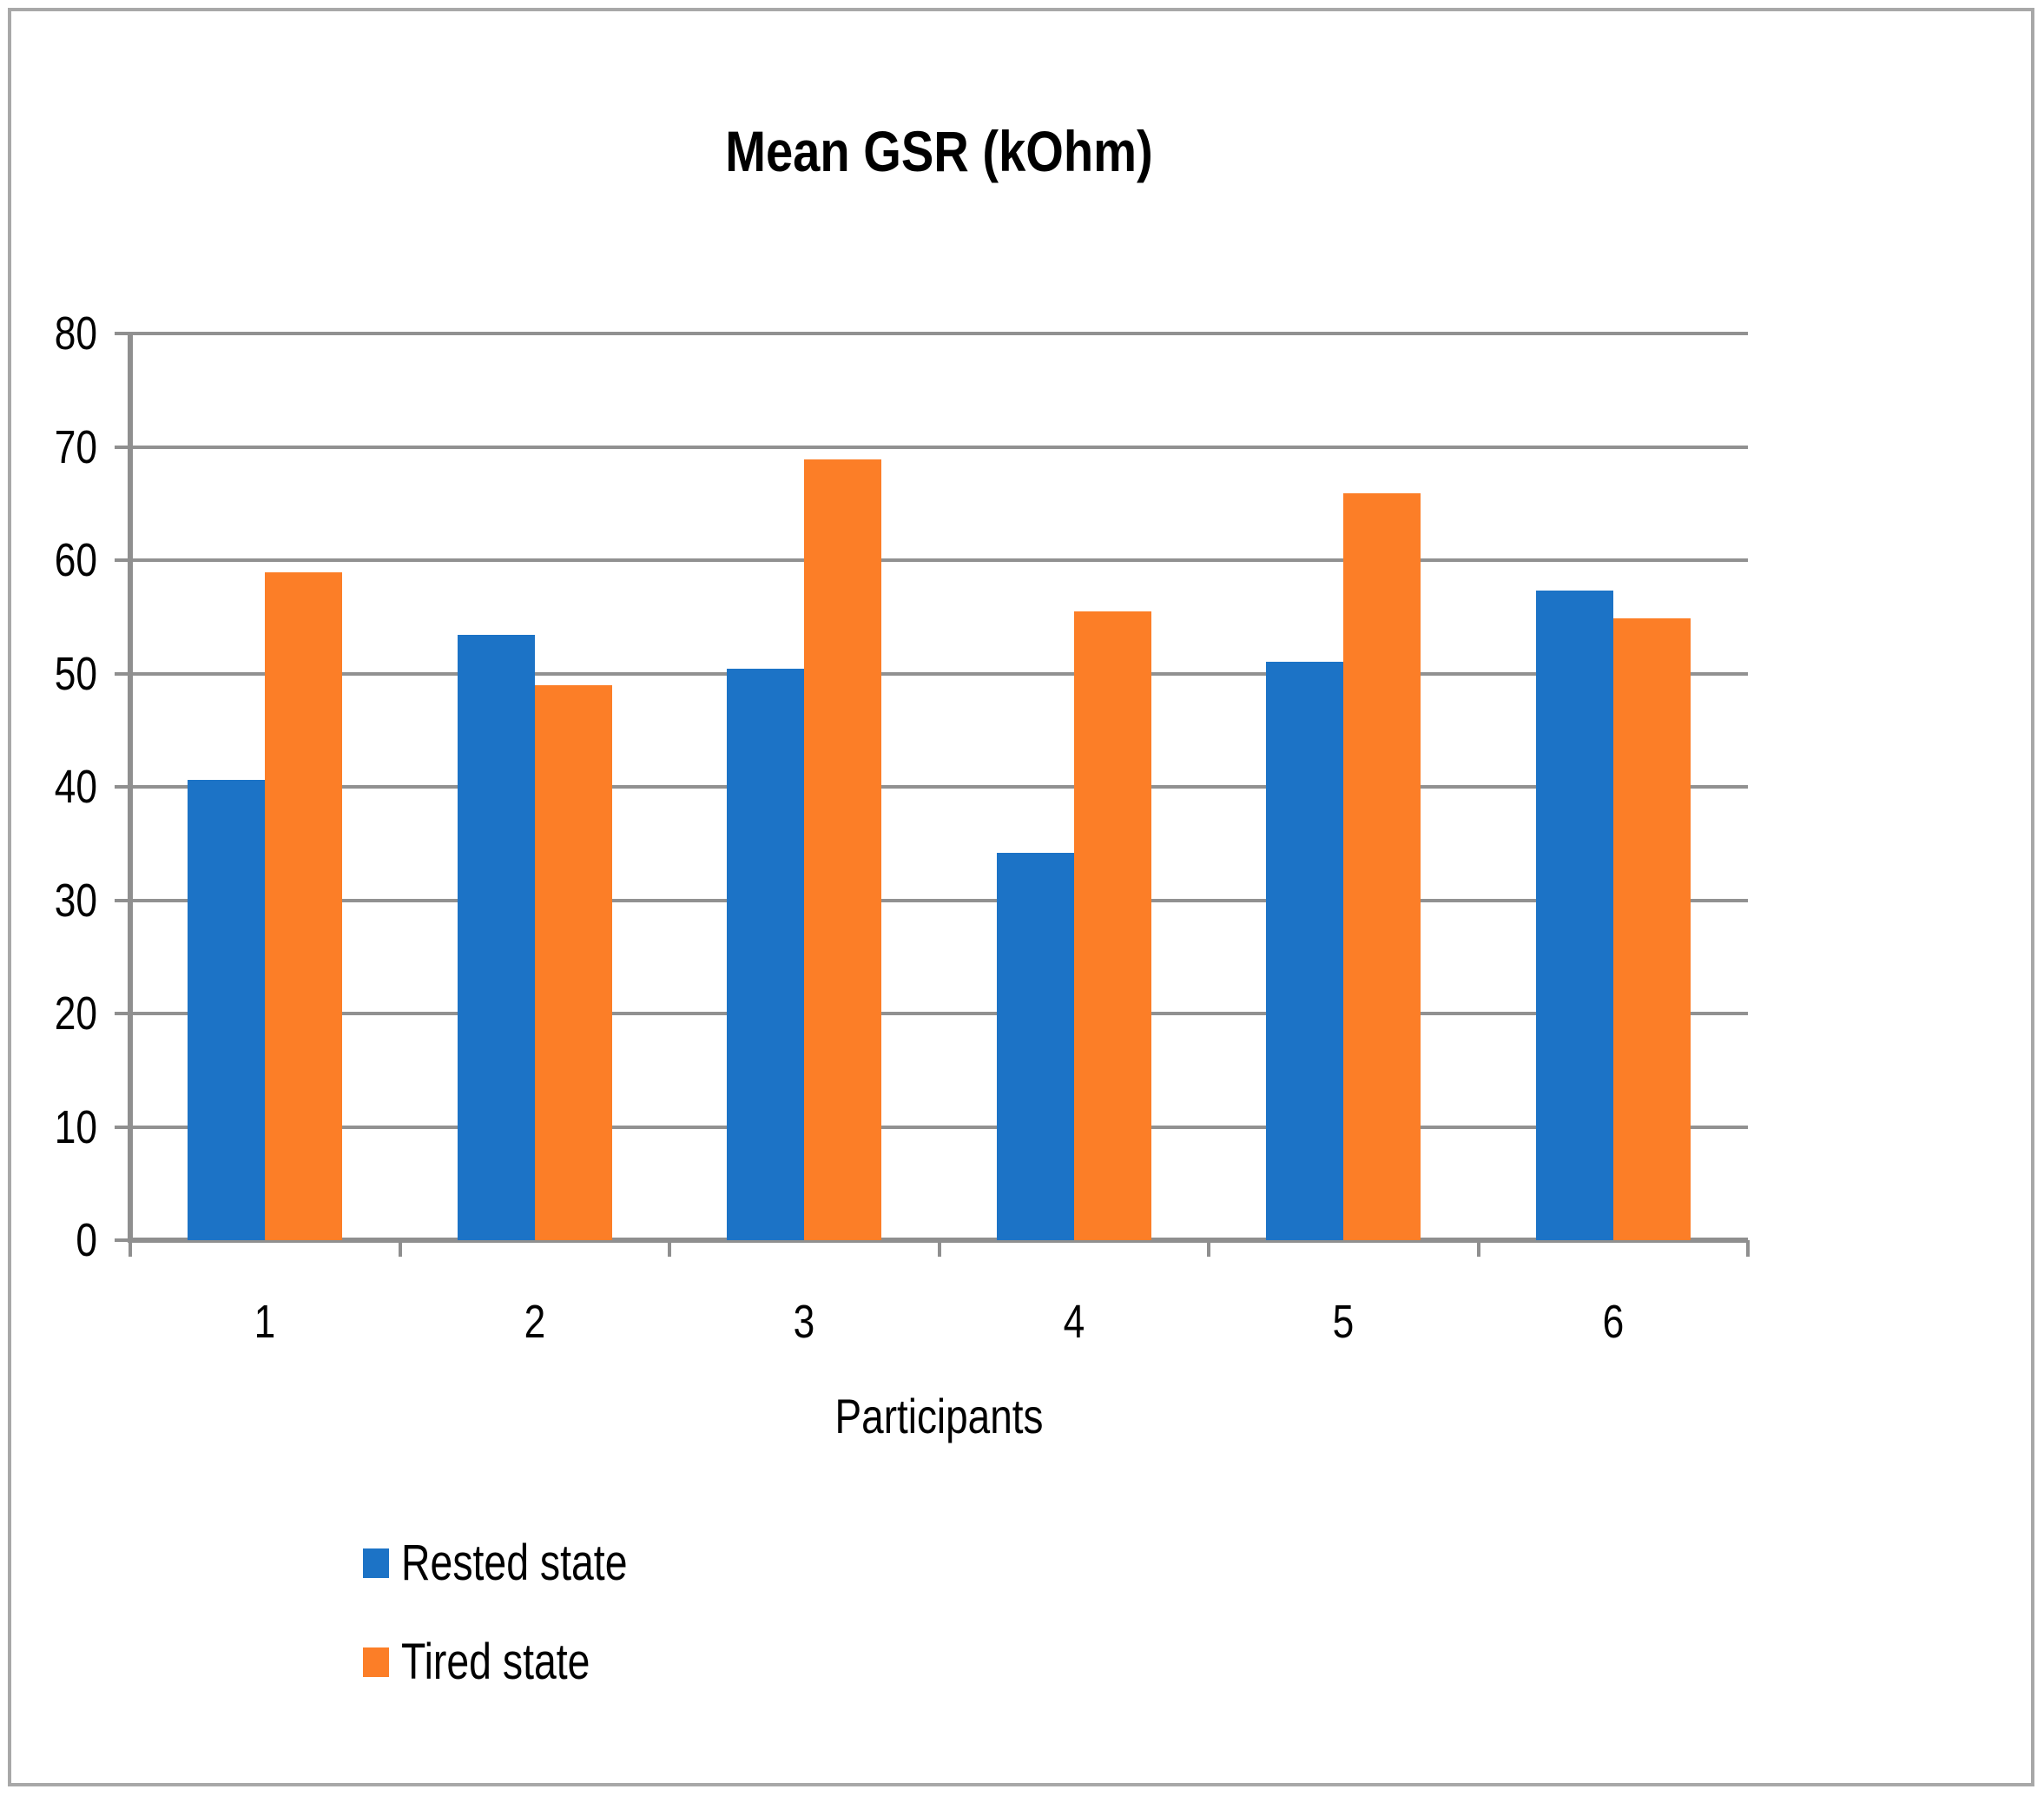  Describe the element at coordinates (939, 1416) in the screenshot. I see `x-axis-title: Participants` at that location.